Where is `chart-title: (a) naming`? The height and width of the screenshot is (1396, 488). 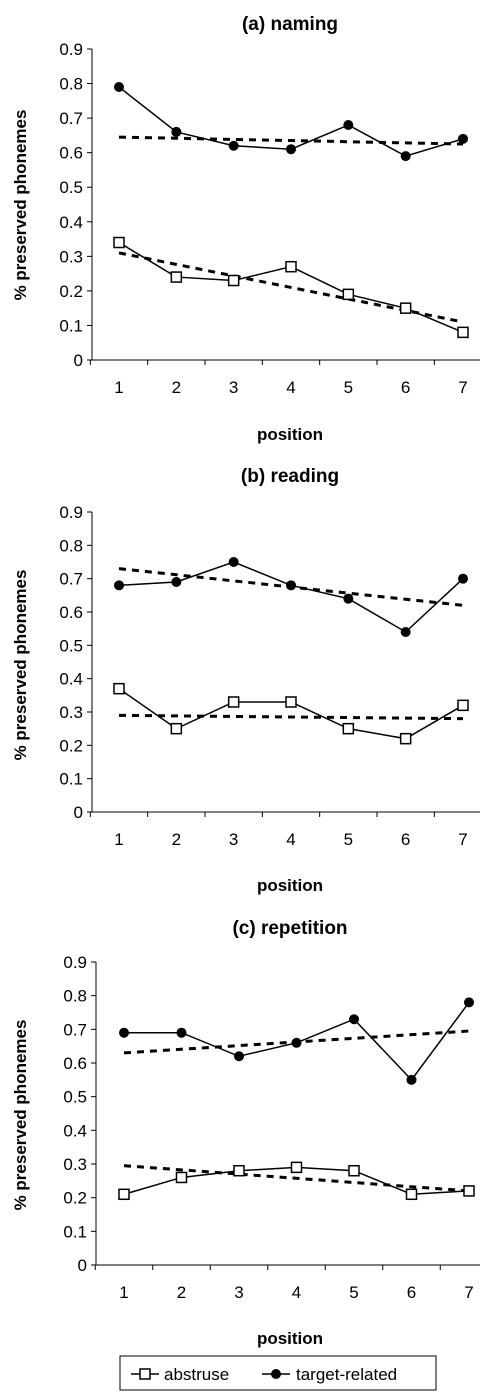
chart-title: (a) naming is located at coordinates (290, 24).